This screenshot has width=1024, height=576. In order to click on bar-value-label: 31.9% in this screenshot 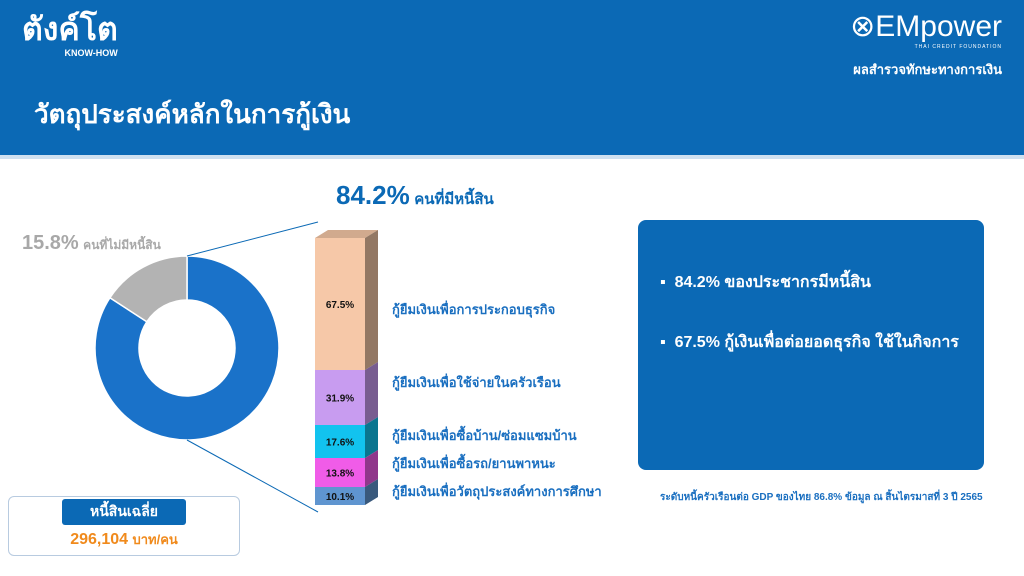, I will do `click(340, 399)`.